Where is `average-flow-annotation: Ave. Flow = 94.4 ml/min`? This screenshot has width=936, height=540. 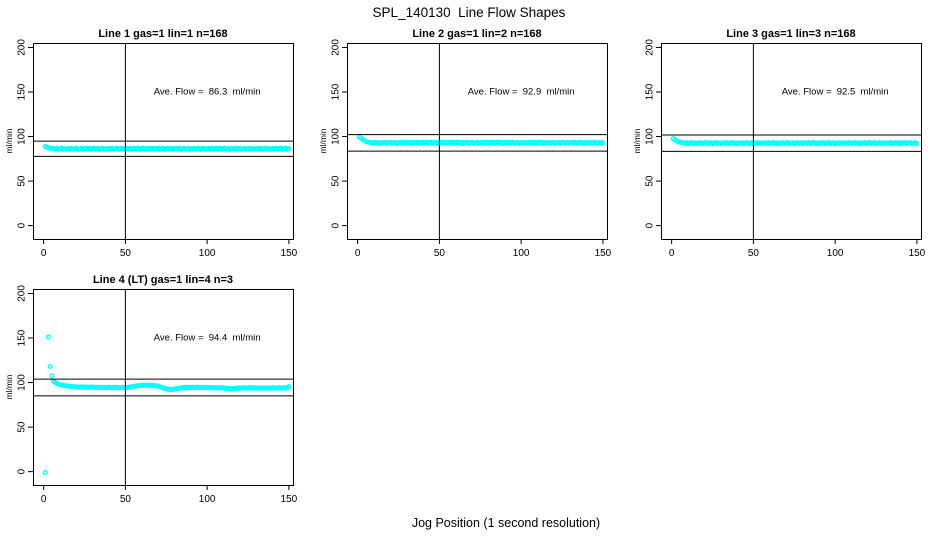 average-flow-annotation: Ave. Flow = 94.4 ml/min is located at coordinates (207, 338).